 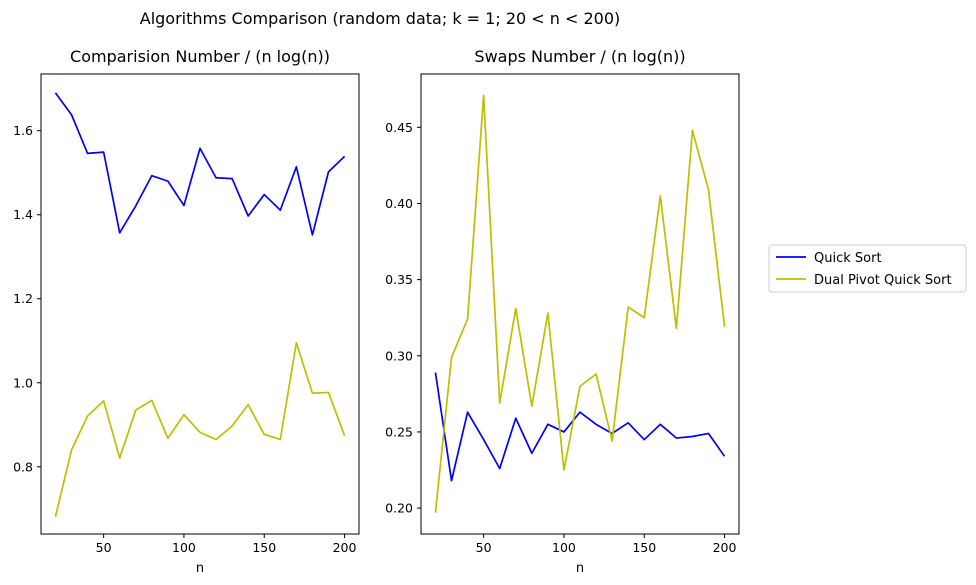 What do you see at coordinates (399, 127) in the screenshot?
I see `y-tick-label-swaps: 0.45` at bounding box center [399, 127].